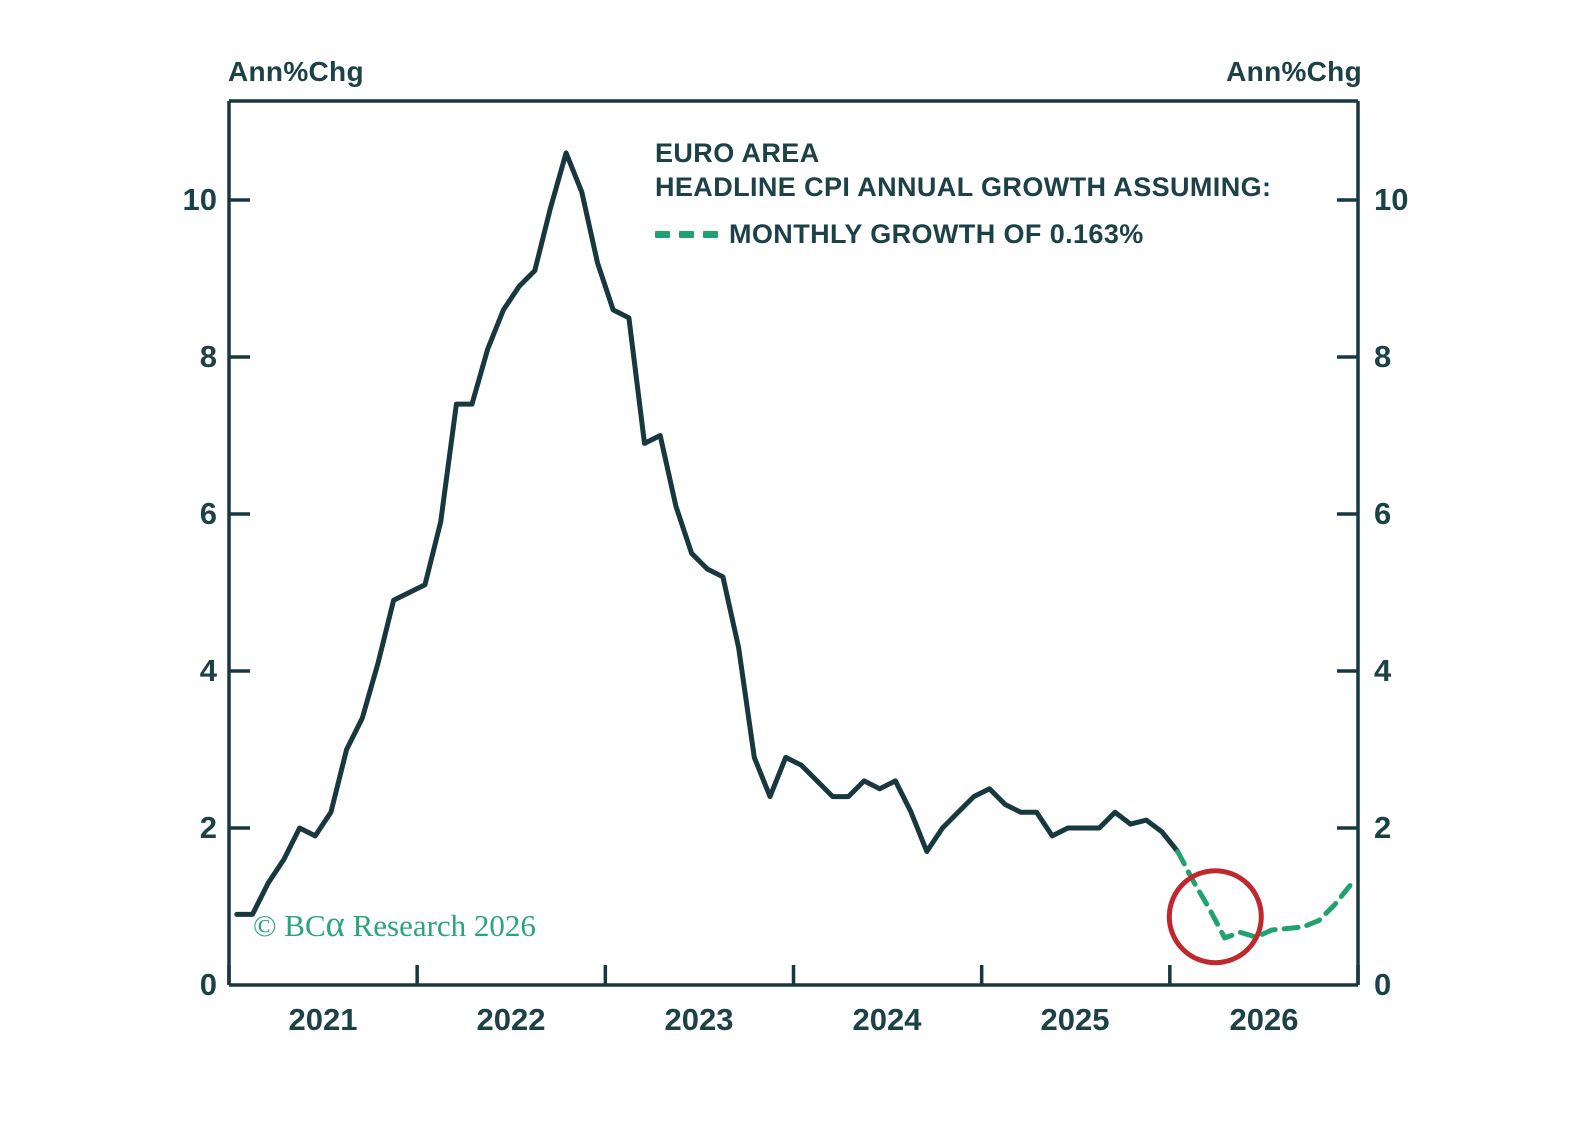 This screenshot has height=1144, width=1588. What do you see at coordinates (737, 153) in the screenshot?
I see `chart-title-line-1: EURO AREA` at bounding box center [737, 153].